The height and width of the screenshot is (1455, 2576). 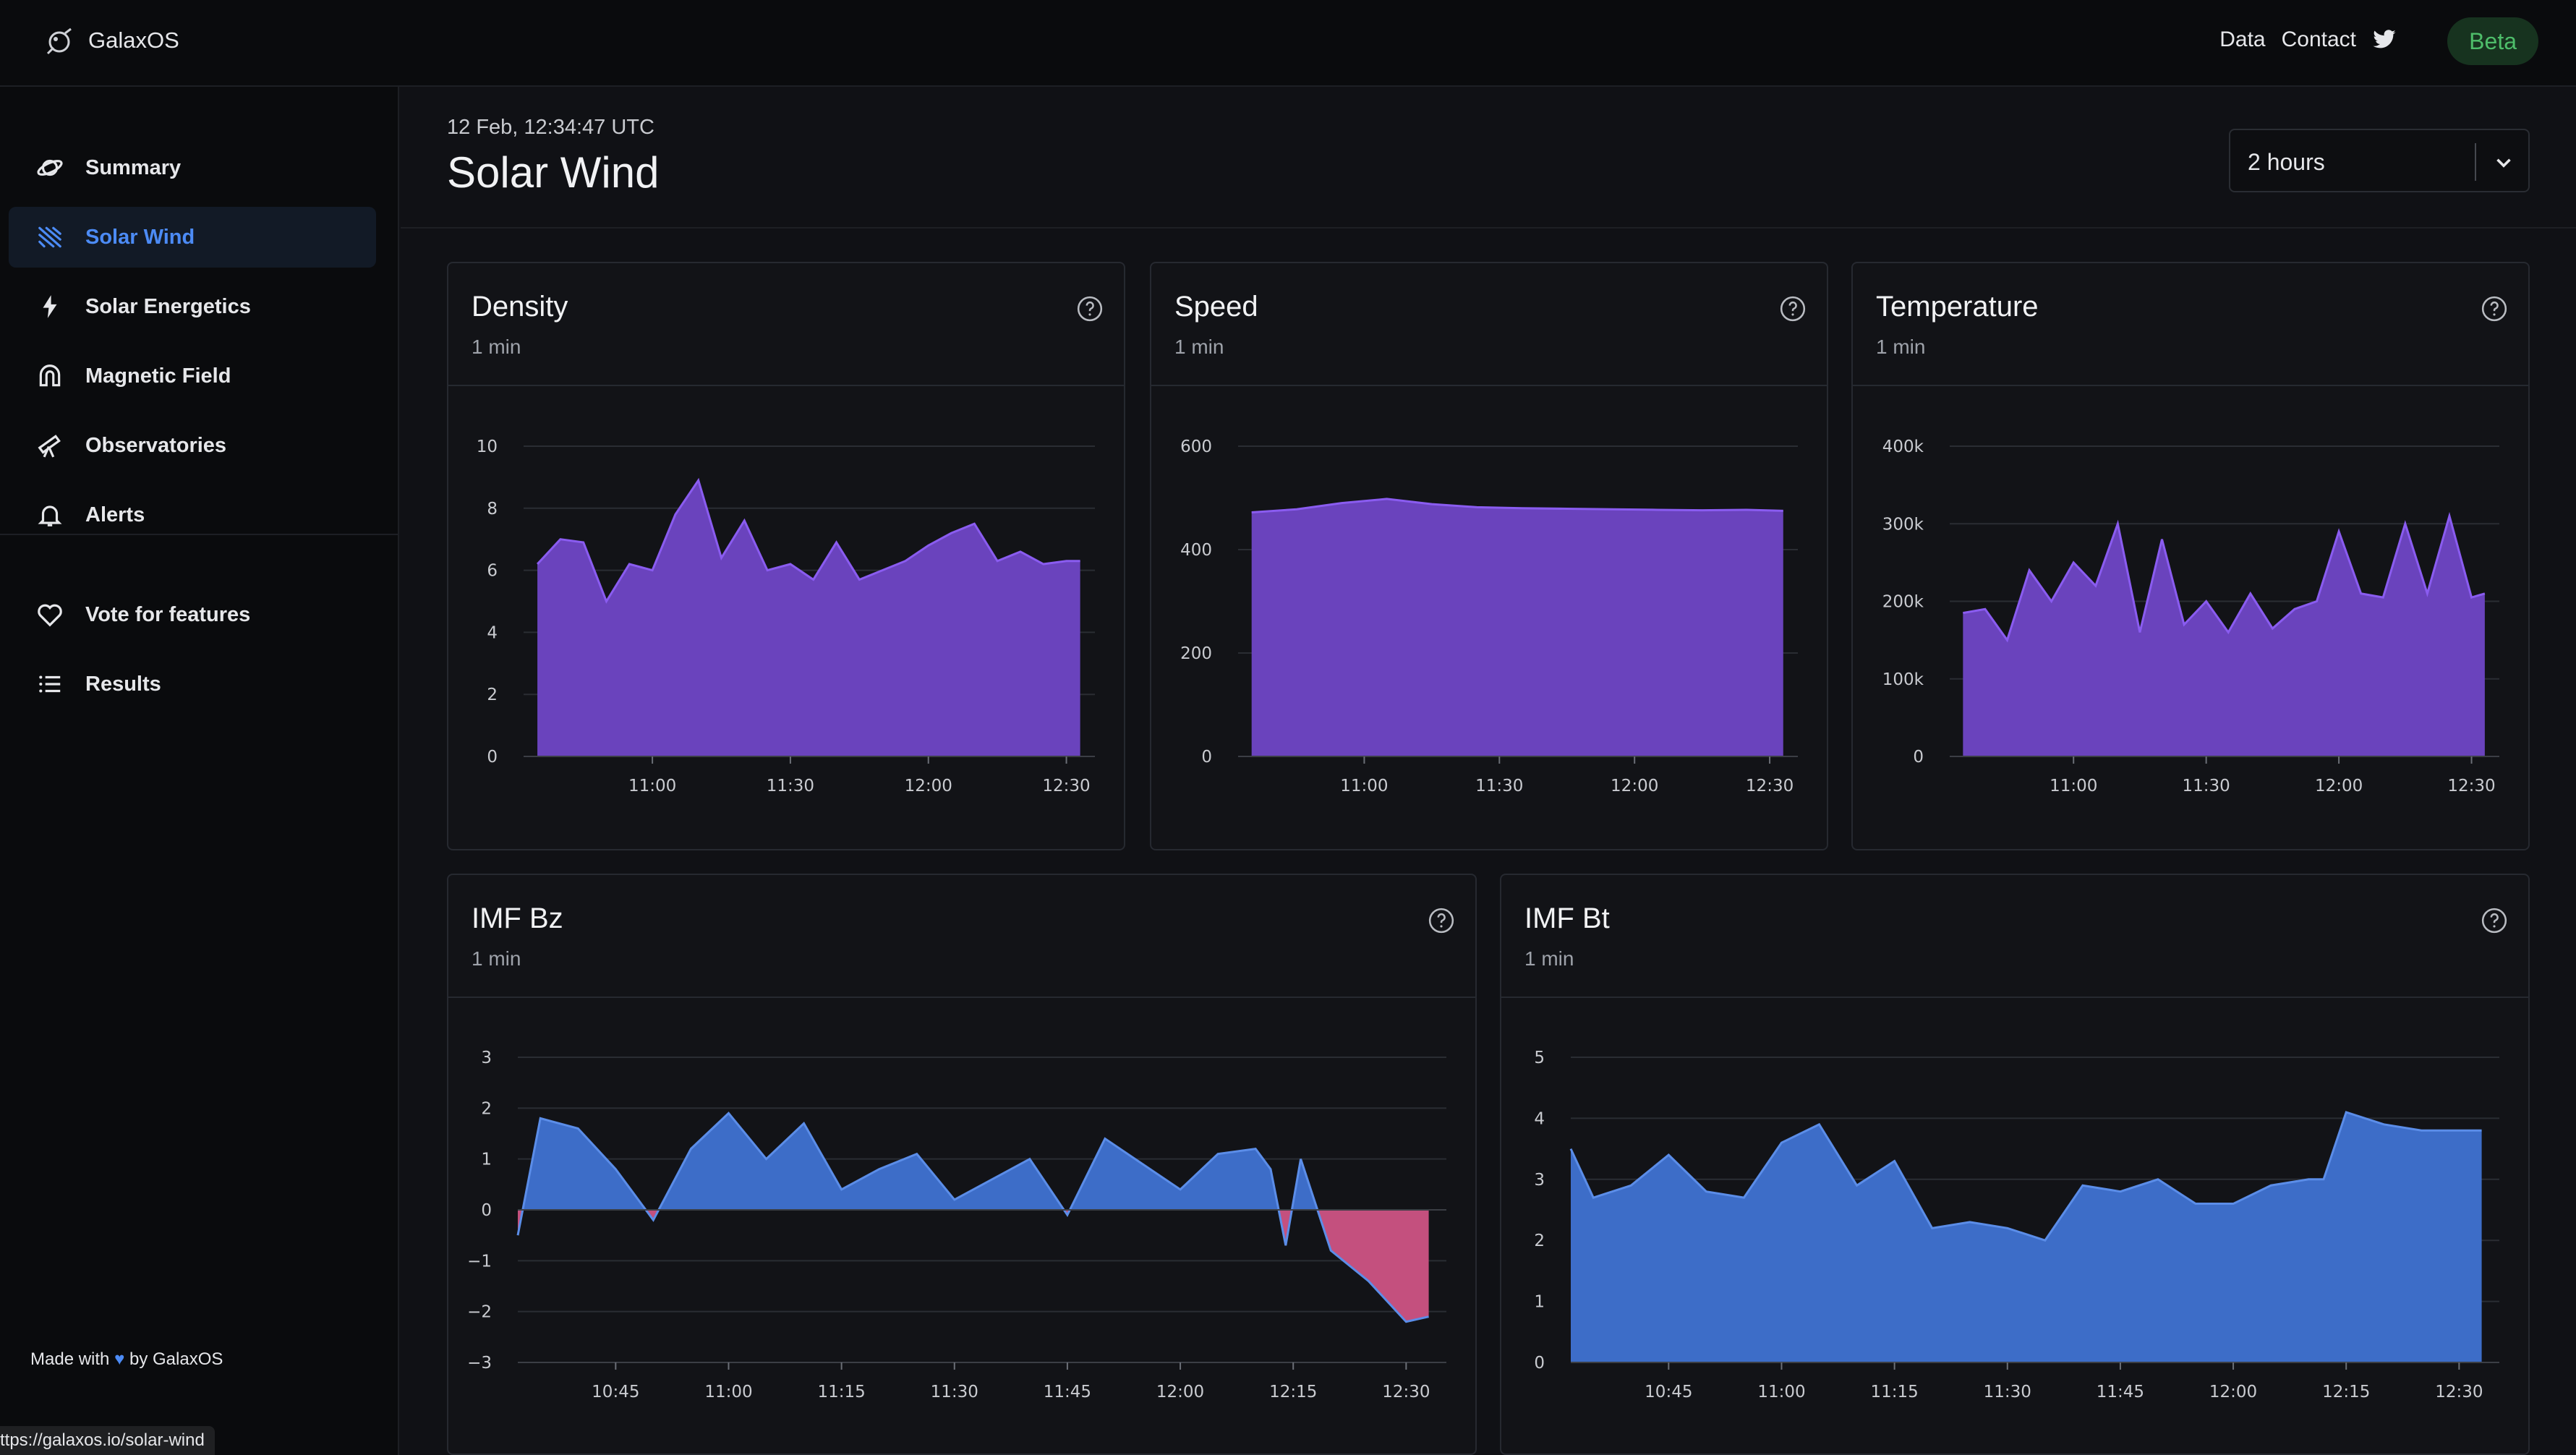 I want to click on made-with-suffix: by GalaxOS, so click(x=176, y=1359).